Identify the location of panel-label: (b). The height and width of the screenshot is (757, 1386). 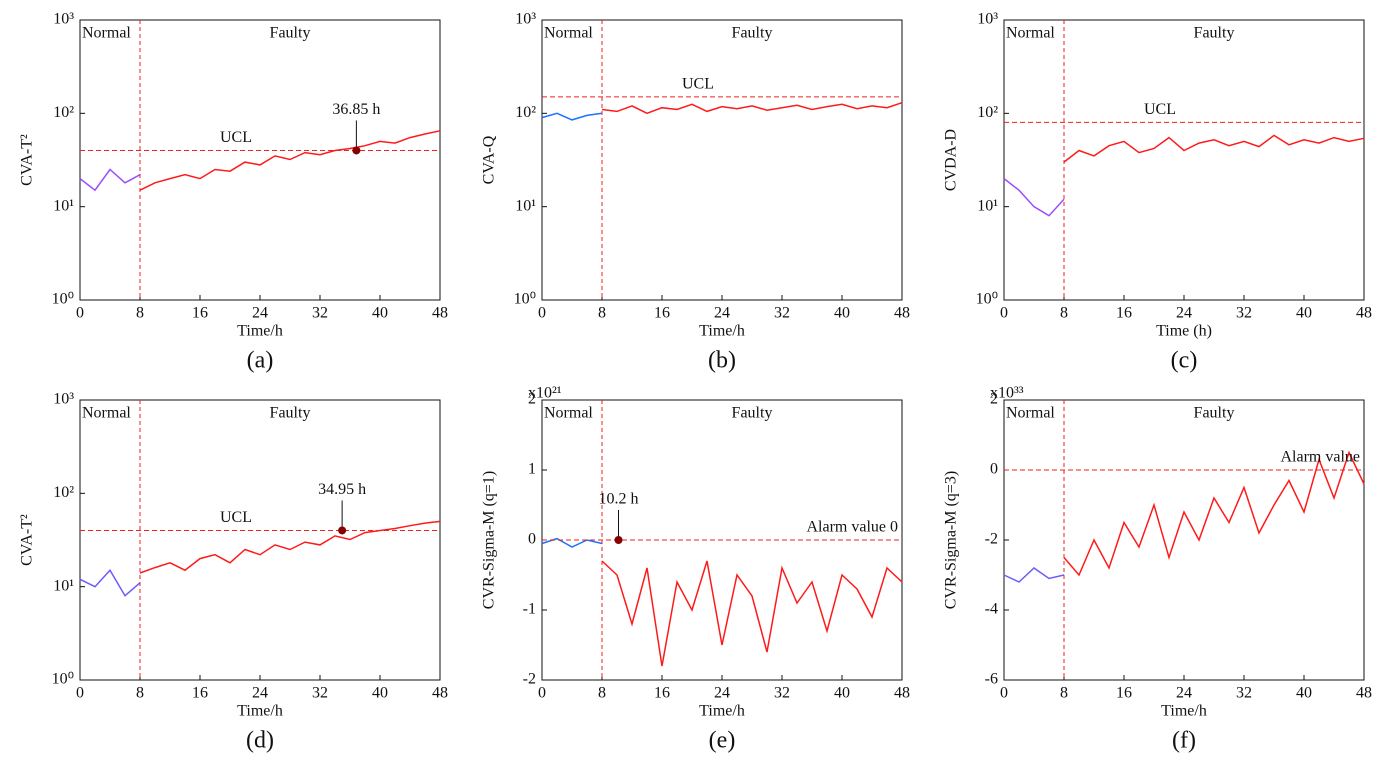
(722, 361).